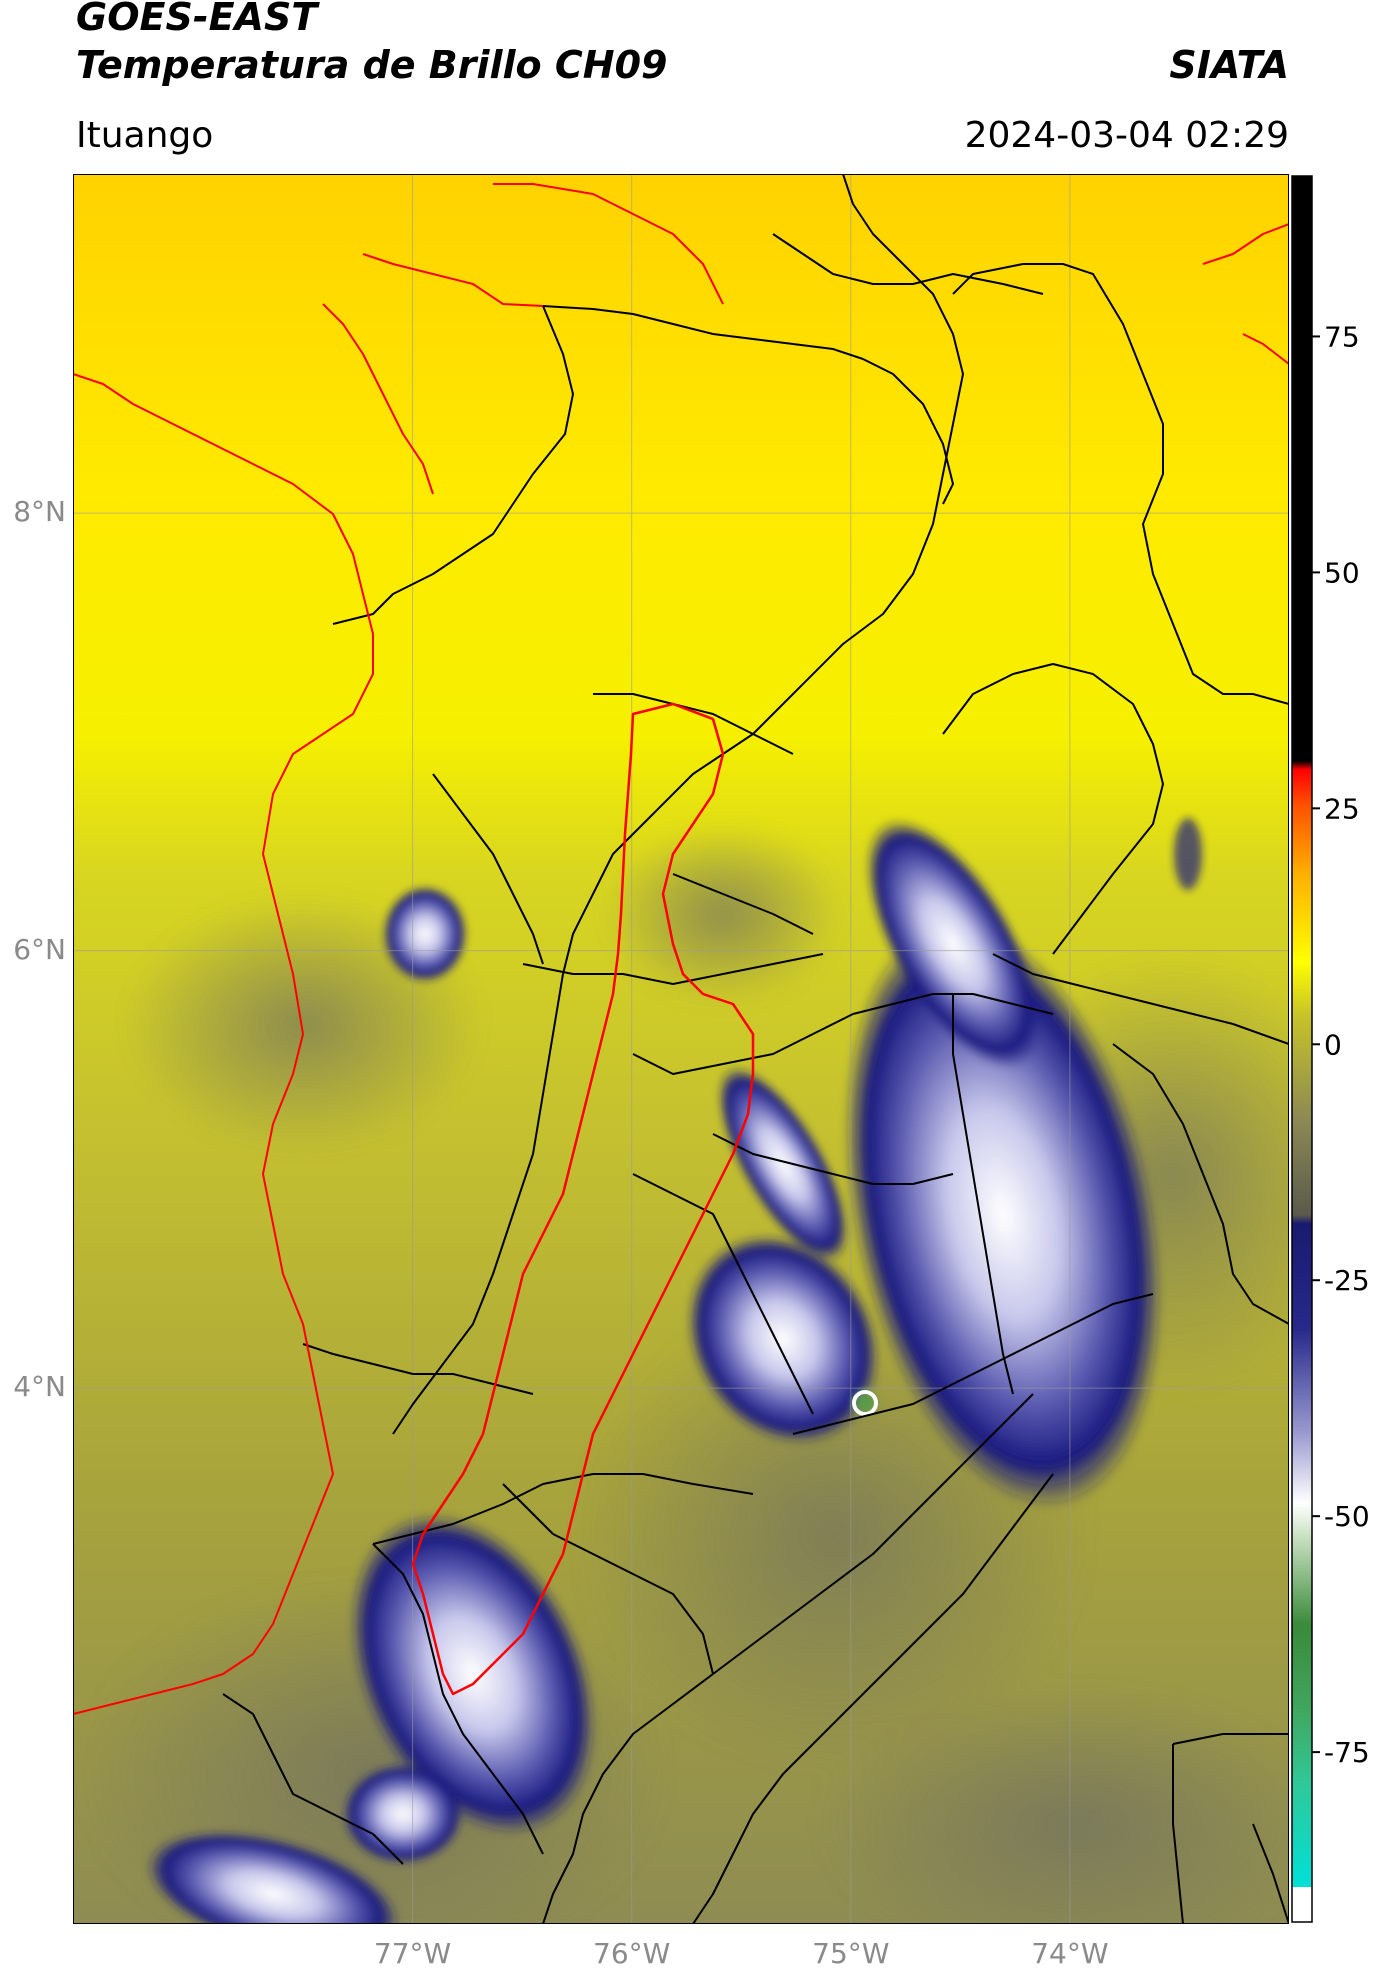 The height and width of the screenshot is (1981, 1384). Describe the element at coordinates (372, 65) in the screenshot. I see `product-title: Temperatura de Brillo CH09` at that location.